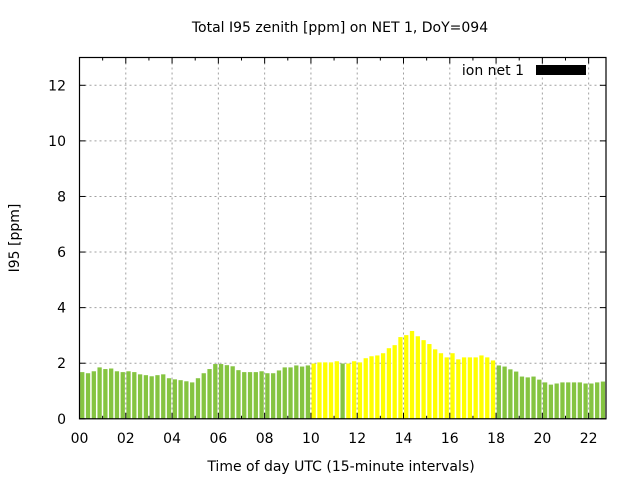 The width and height of the screenshot is (640, 480). I want to click on y-tick-label: 10, so click(57, 142).